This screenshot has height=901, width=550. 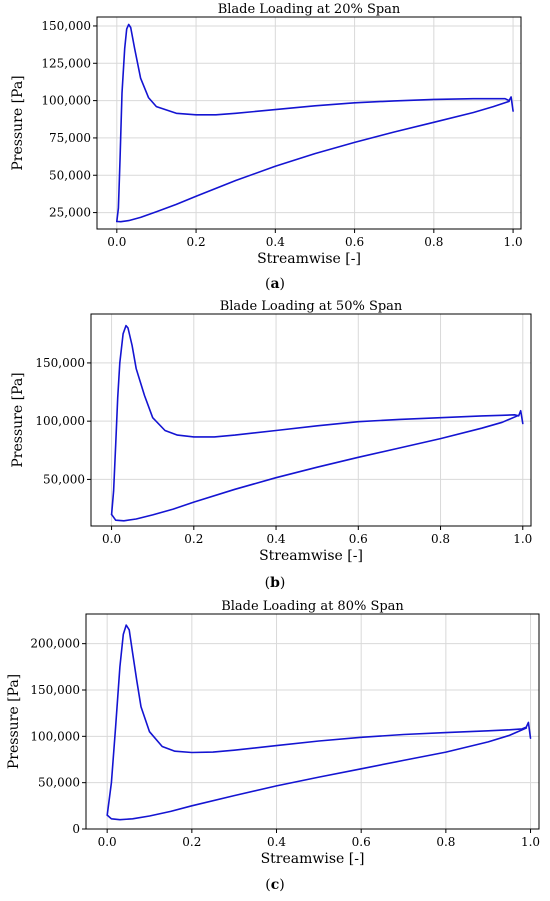 What do you see at coordinates (66, 63) in the screenshot?
I see `y-tick-label: 125,000` at bounding box center [66, 63].